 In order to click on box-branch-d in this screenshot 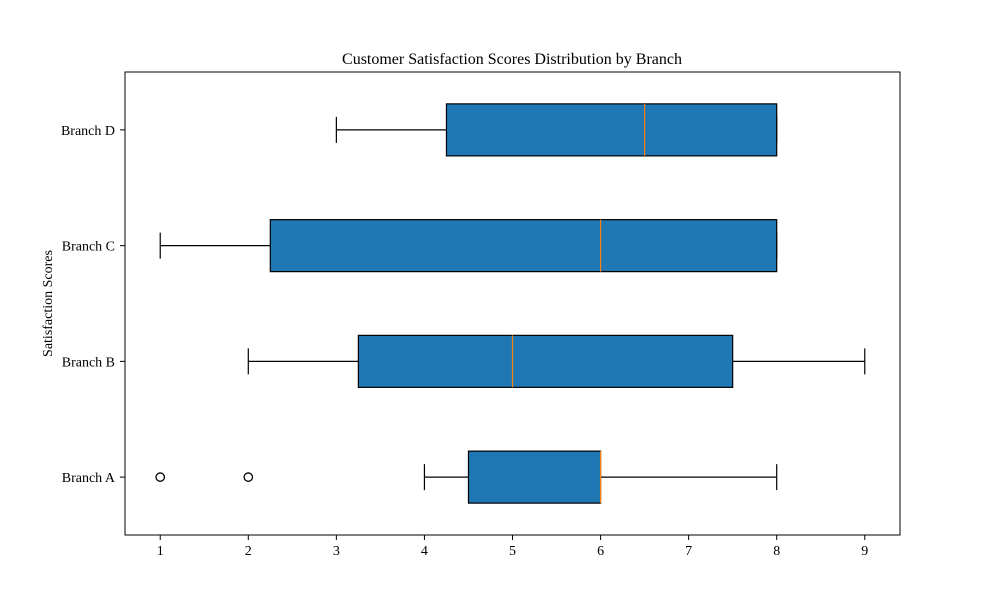, I will do `click(556, 130)`.